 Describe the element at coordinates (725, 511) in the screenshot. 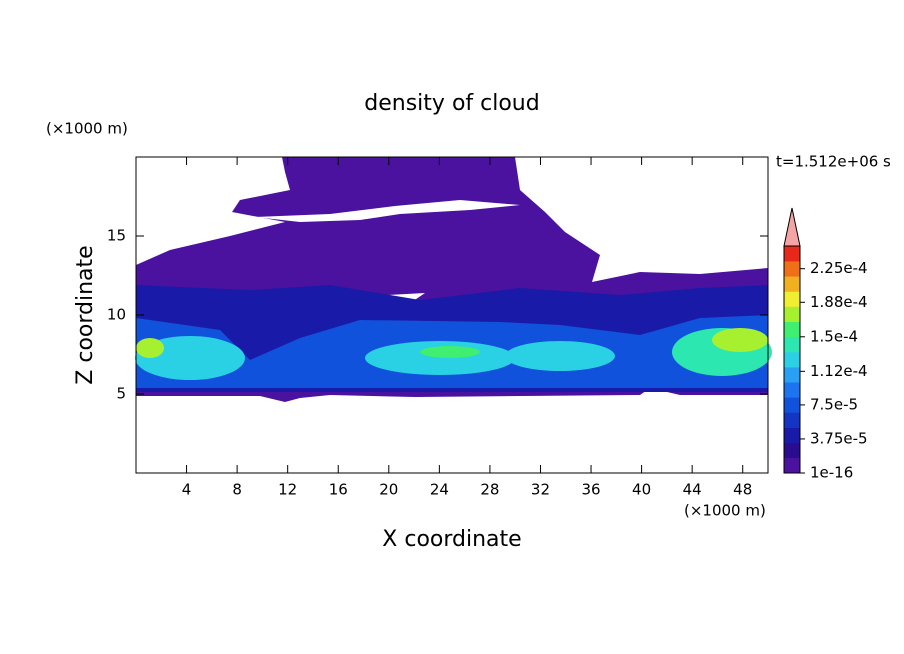

I see `x-unit: (×1000 m)` at that location.